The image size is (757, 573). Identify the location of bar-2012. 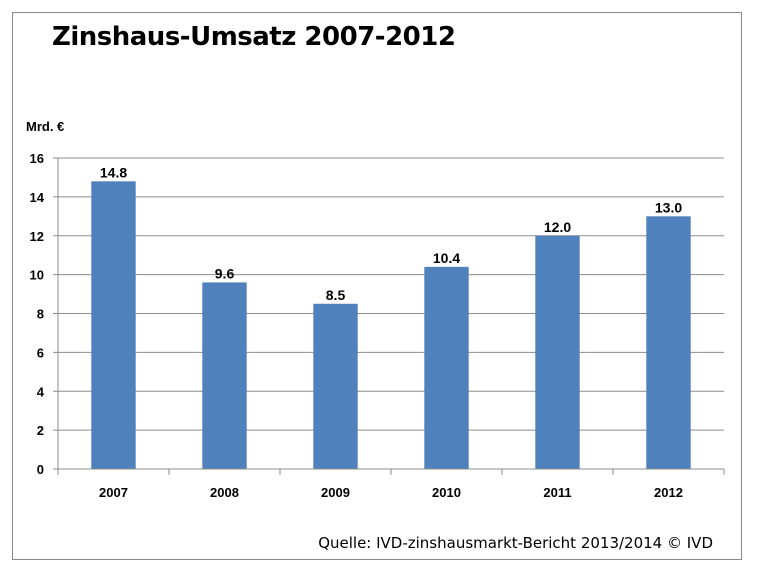
(668, 342).